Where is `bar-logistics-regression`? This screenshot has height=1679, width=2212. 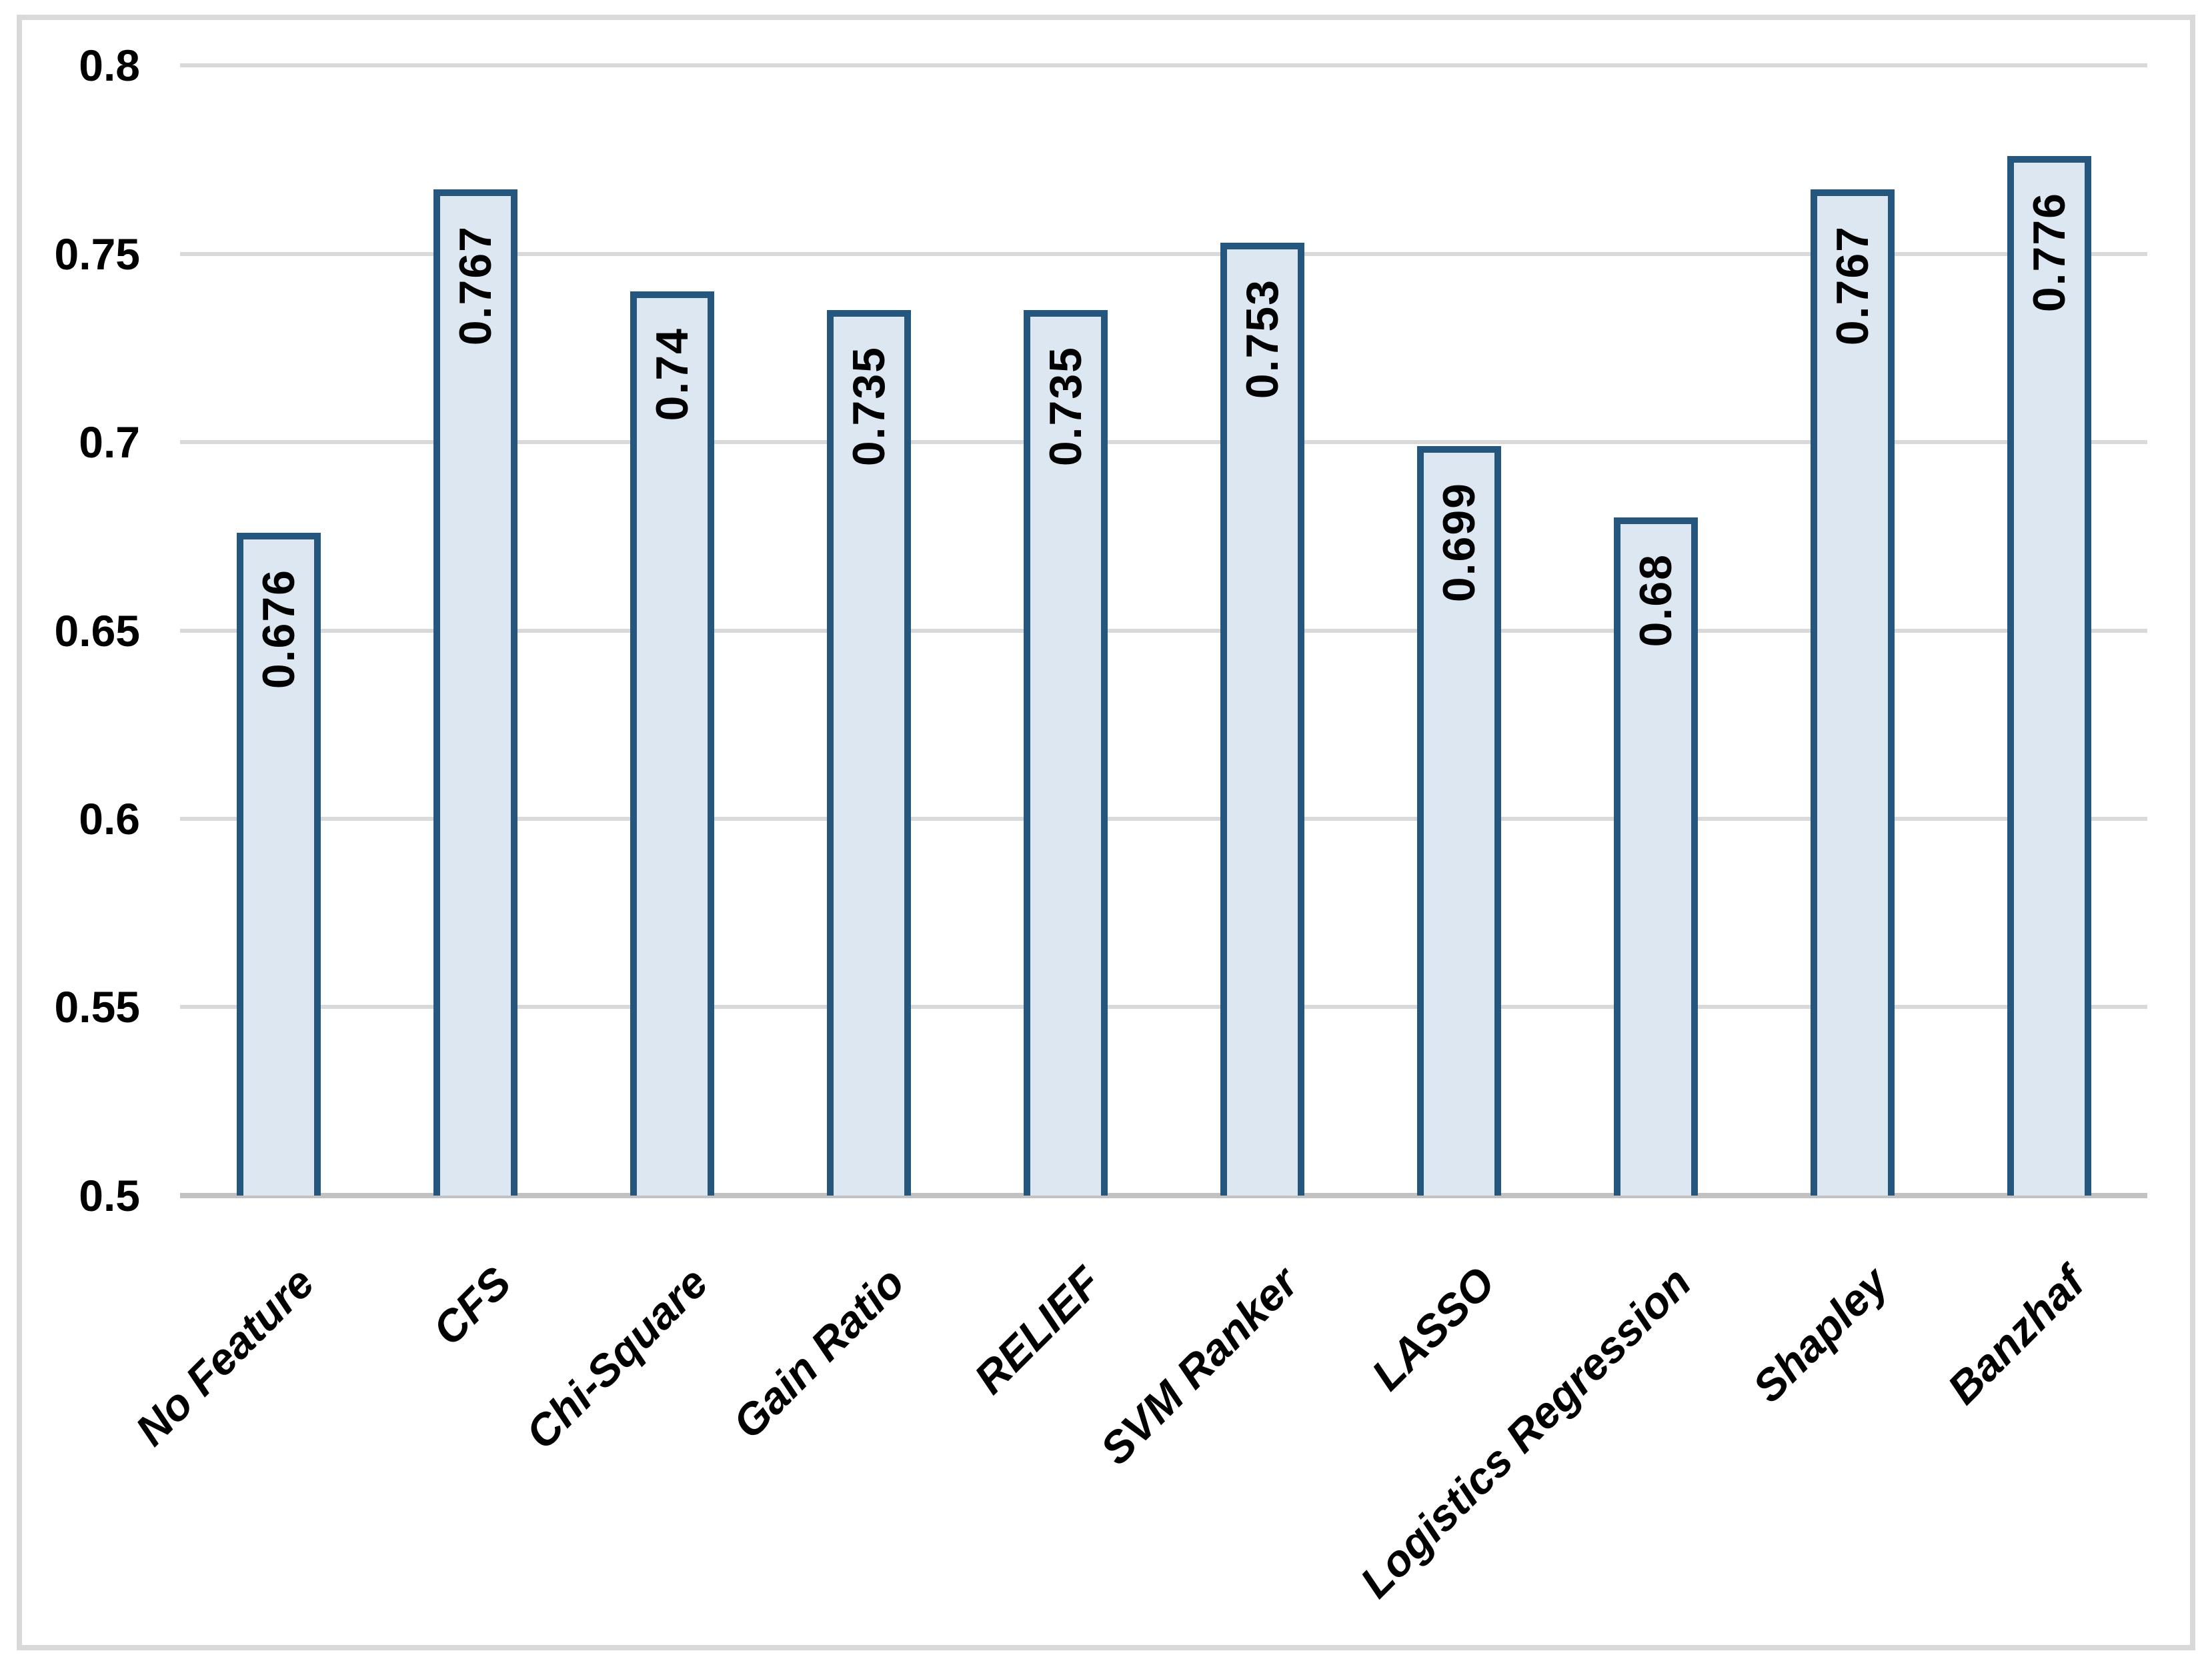 bar-logistics-regression is located at coordinates (1656, 856).